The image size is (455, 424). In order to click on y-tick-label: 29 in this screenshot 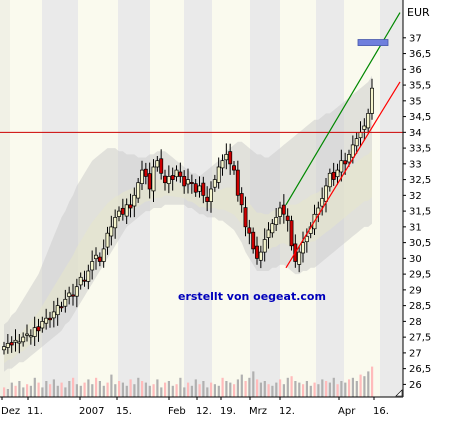, I will do `click(415, 290)`.